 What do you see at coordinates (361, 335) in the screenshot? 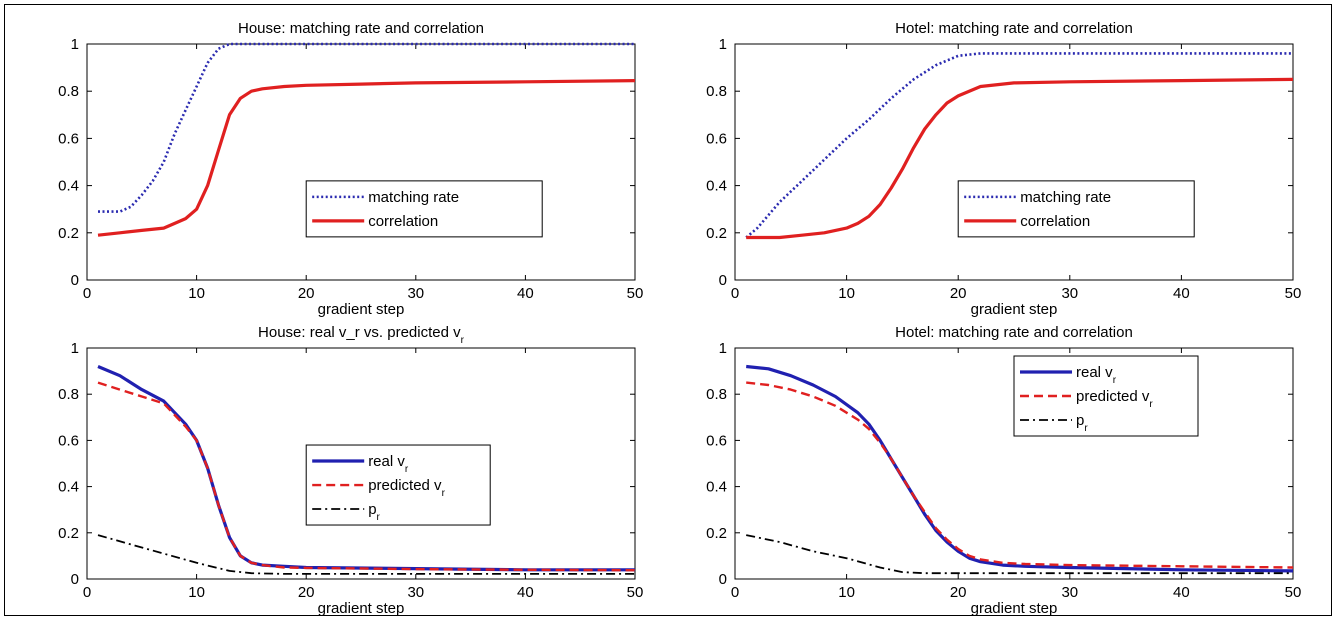
I see `chart-title: House: real v_r vs. predicted vr` at bounding box center [361, 335].